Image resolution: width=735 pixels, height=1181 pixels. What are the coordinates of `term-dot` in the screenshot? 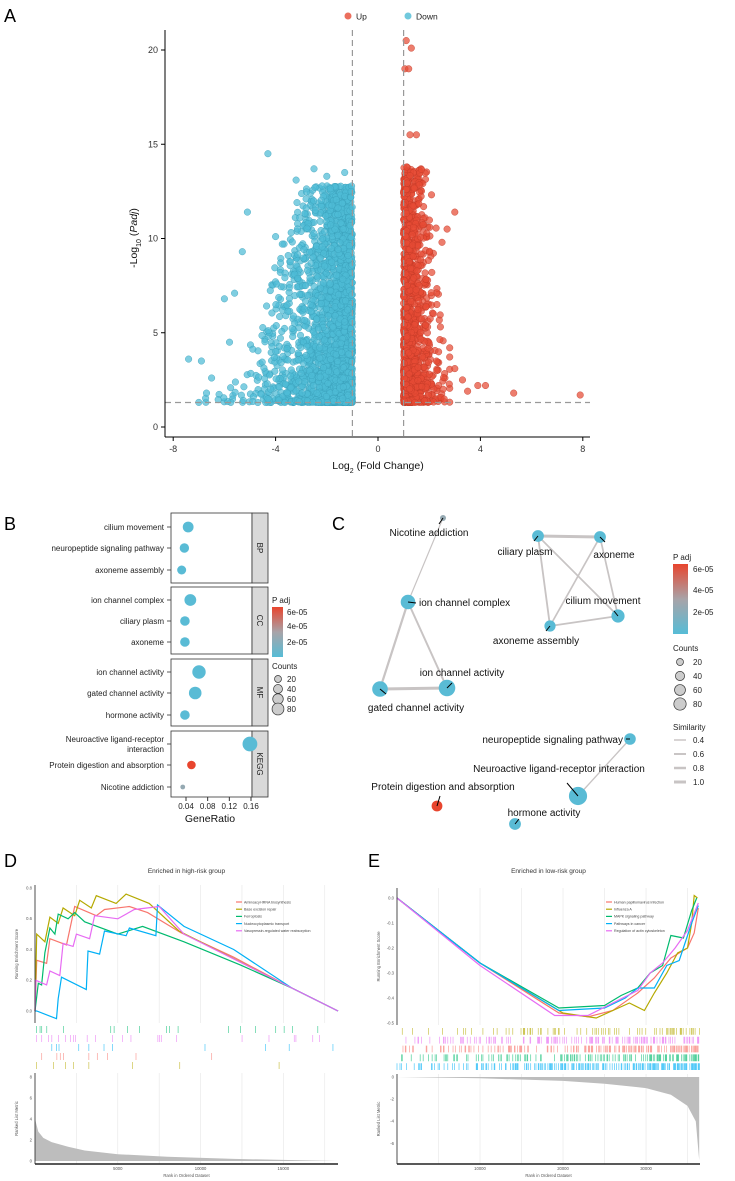 It's located at (250, 744).